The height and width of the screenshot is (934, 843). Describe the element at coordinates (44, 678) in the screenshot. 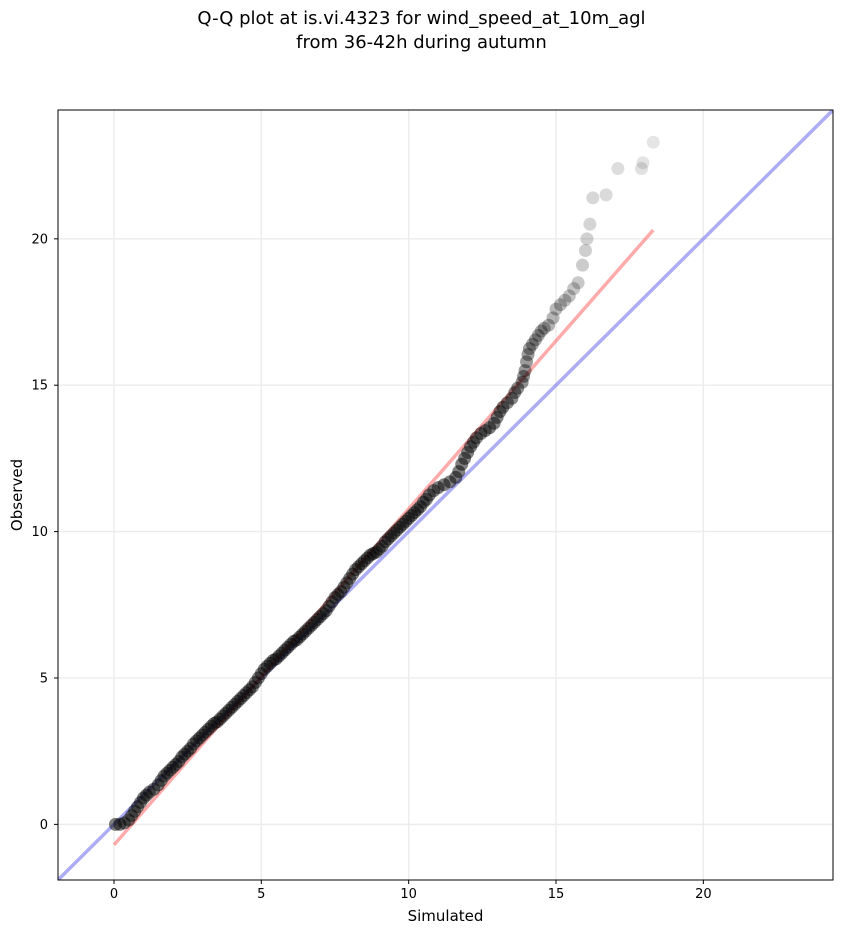

I see `y-tick-label: 5` at that location.